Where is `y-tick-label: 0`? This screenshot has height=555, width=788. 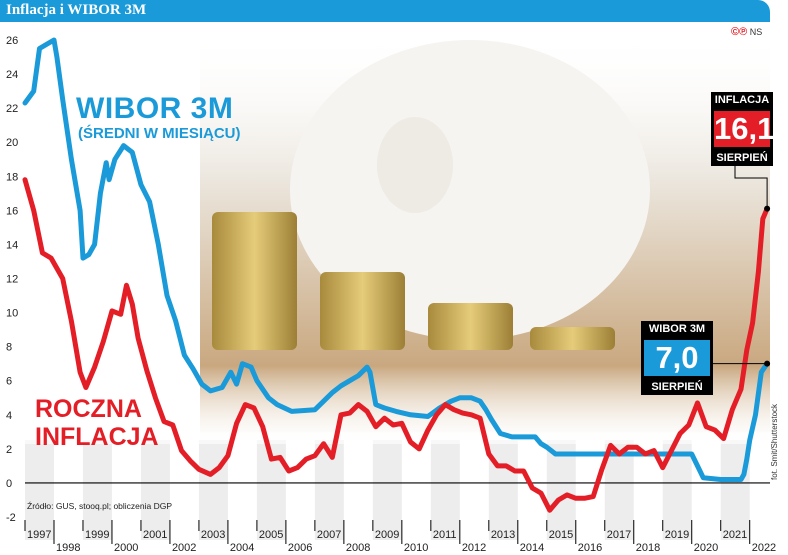
y-tick-label: 0 is located at coordinates (9, 484).